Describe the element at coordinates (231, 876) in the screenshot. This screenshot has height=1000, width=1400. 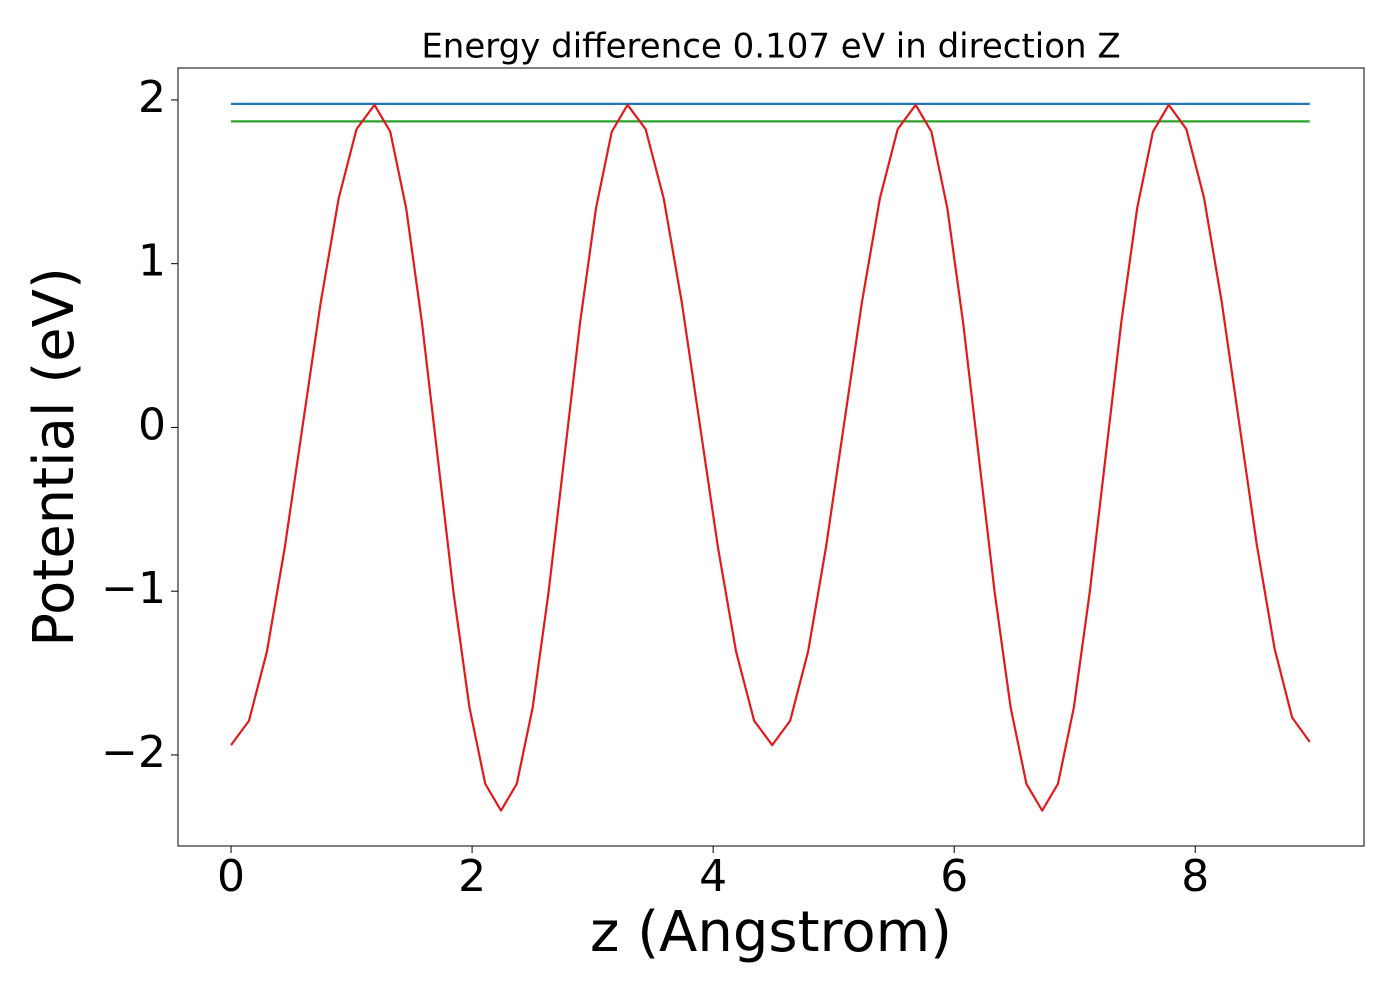
I see `x-tick-label: 0` at that location.